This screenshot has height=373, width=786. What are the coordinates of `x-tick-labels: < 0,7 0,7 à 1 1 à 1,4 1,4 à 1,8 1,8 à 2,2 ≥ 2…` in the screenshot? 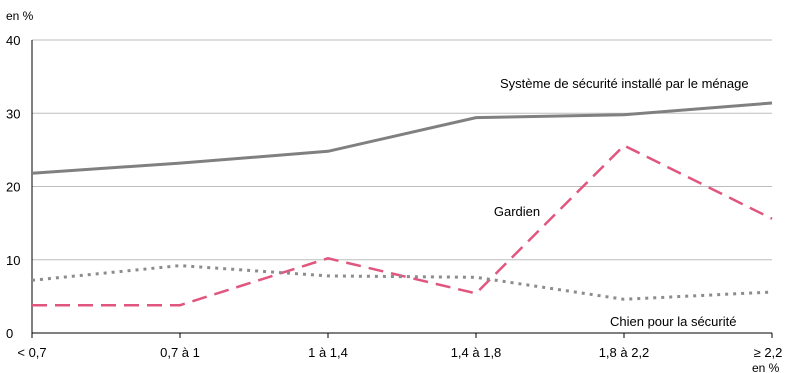 It's located at (399, 352).